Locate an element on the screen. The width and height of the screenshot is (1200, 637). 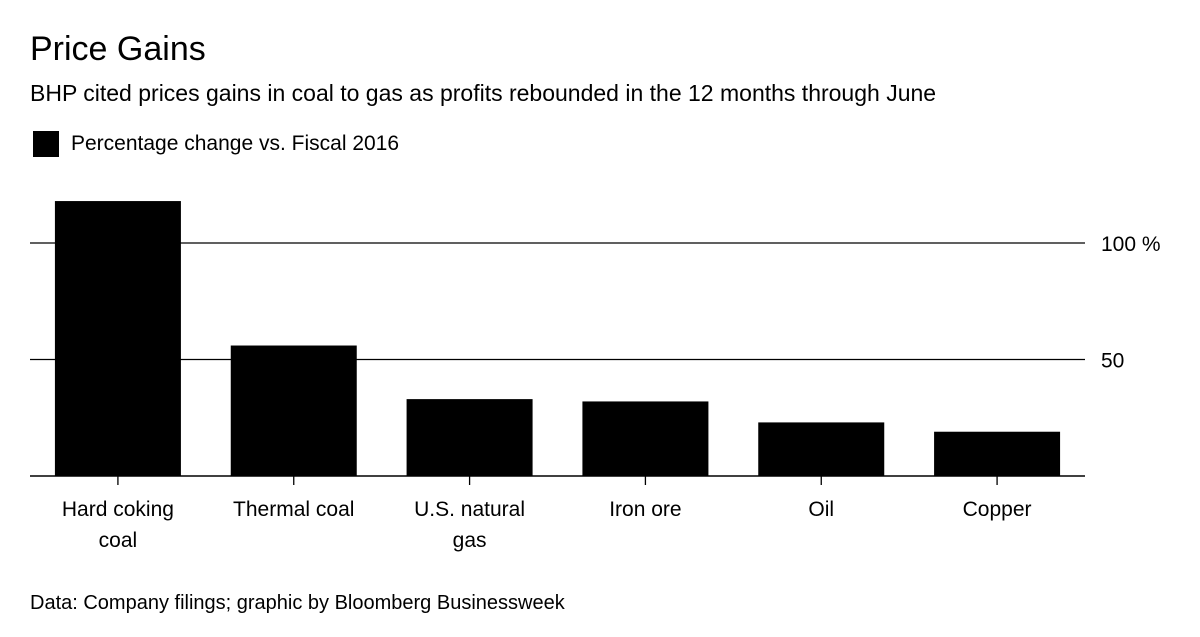
x-tick-label-4: Oil is located at coordinates (821, 509).